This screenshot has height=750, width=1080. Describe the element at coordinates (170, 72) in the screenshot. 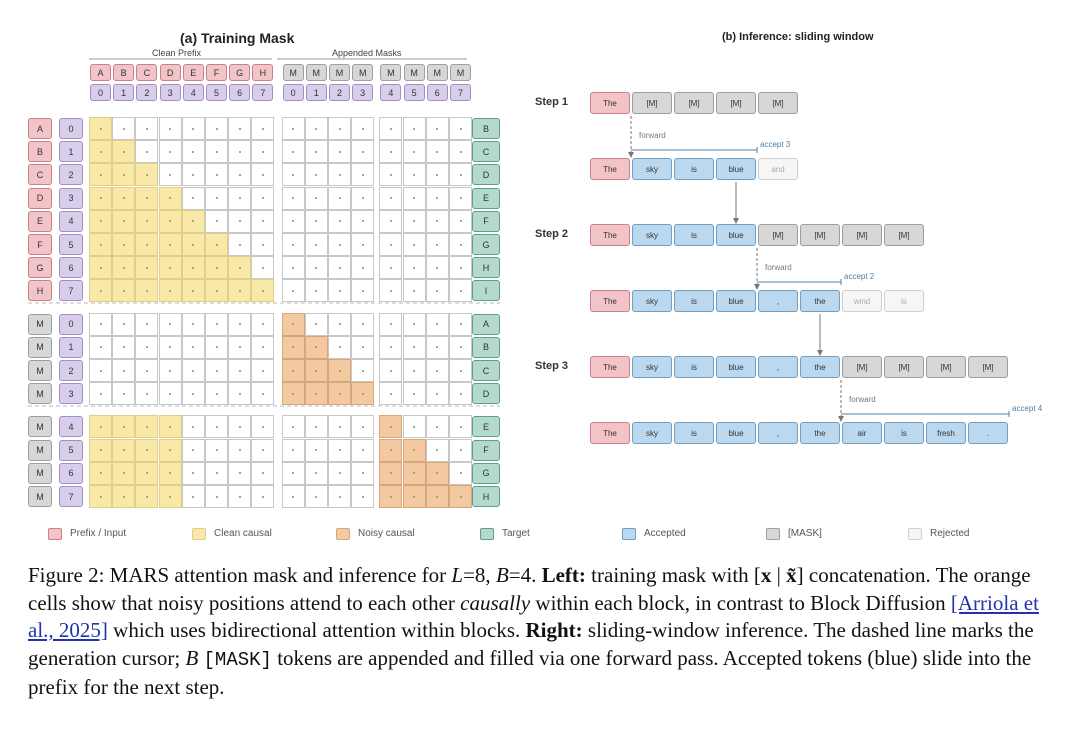

I see `col-token-header: D` at that location.